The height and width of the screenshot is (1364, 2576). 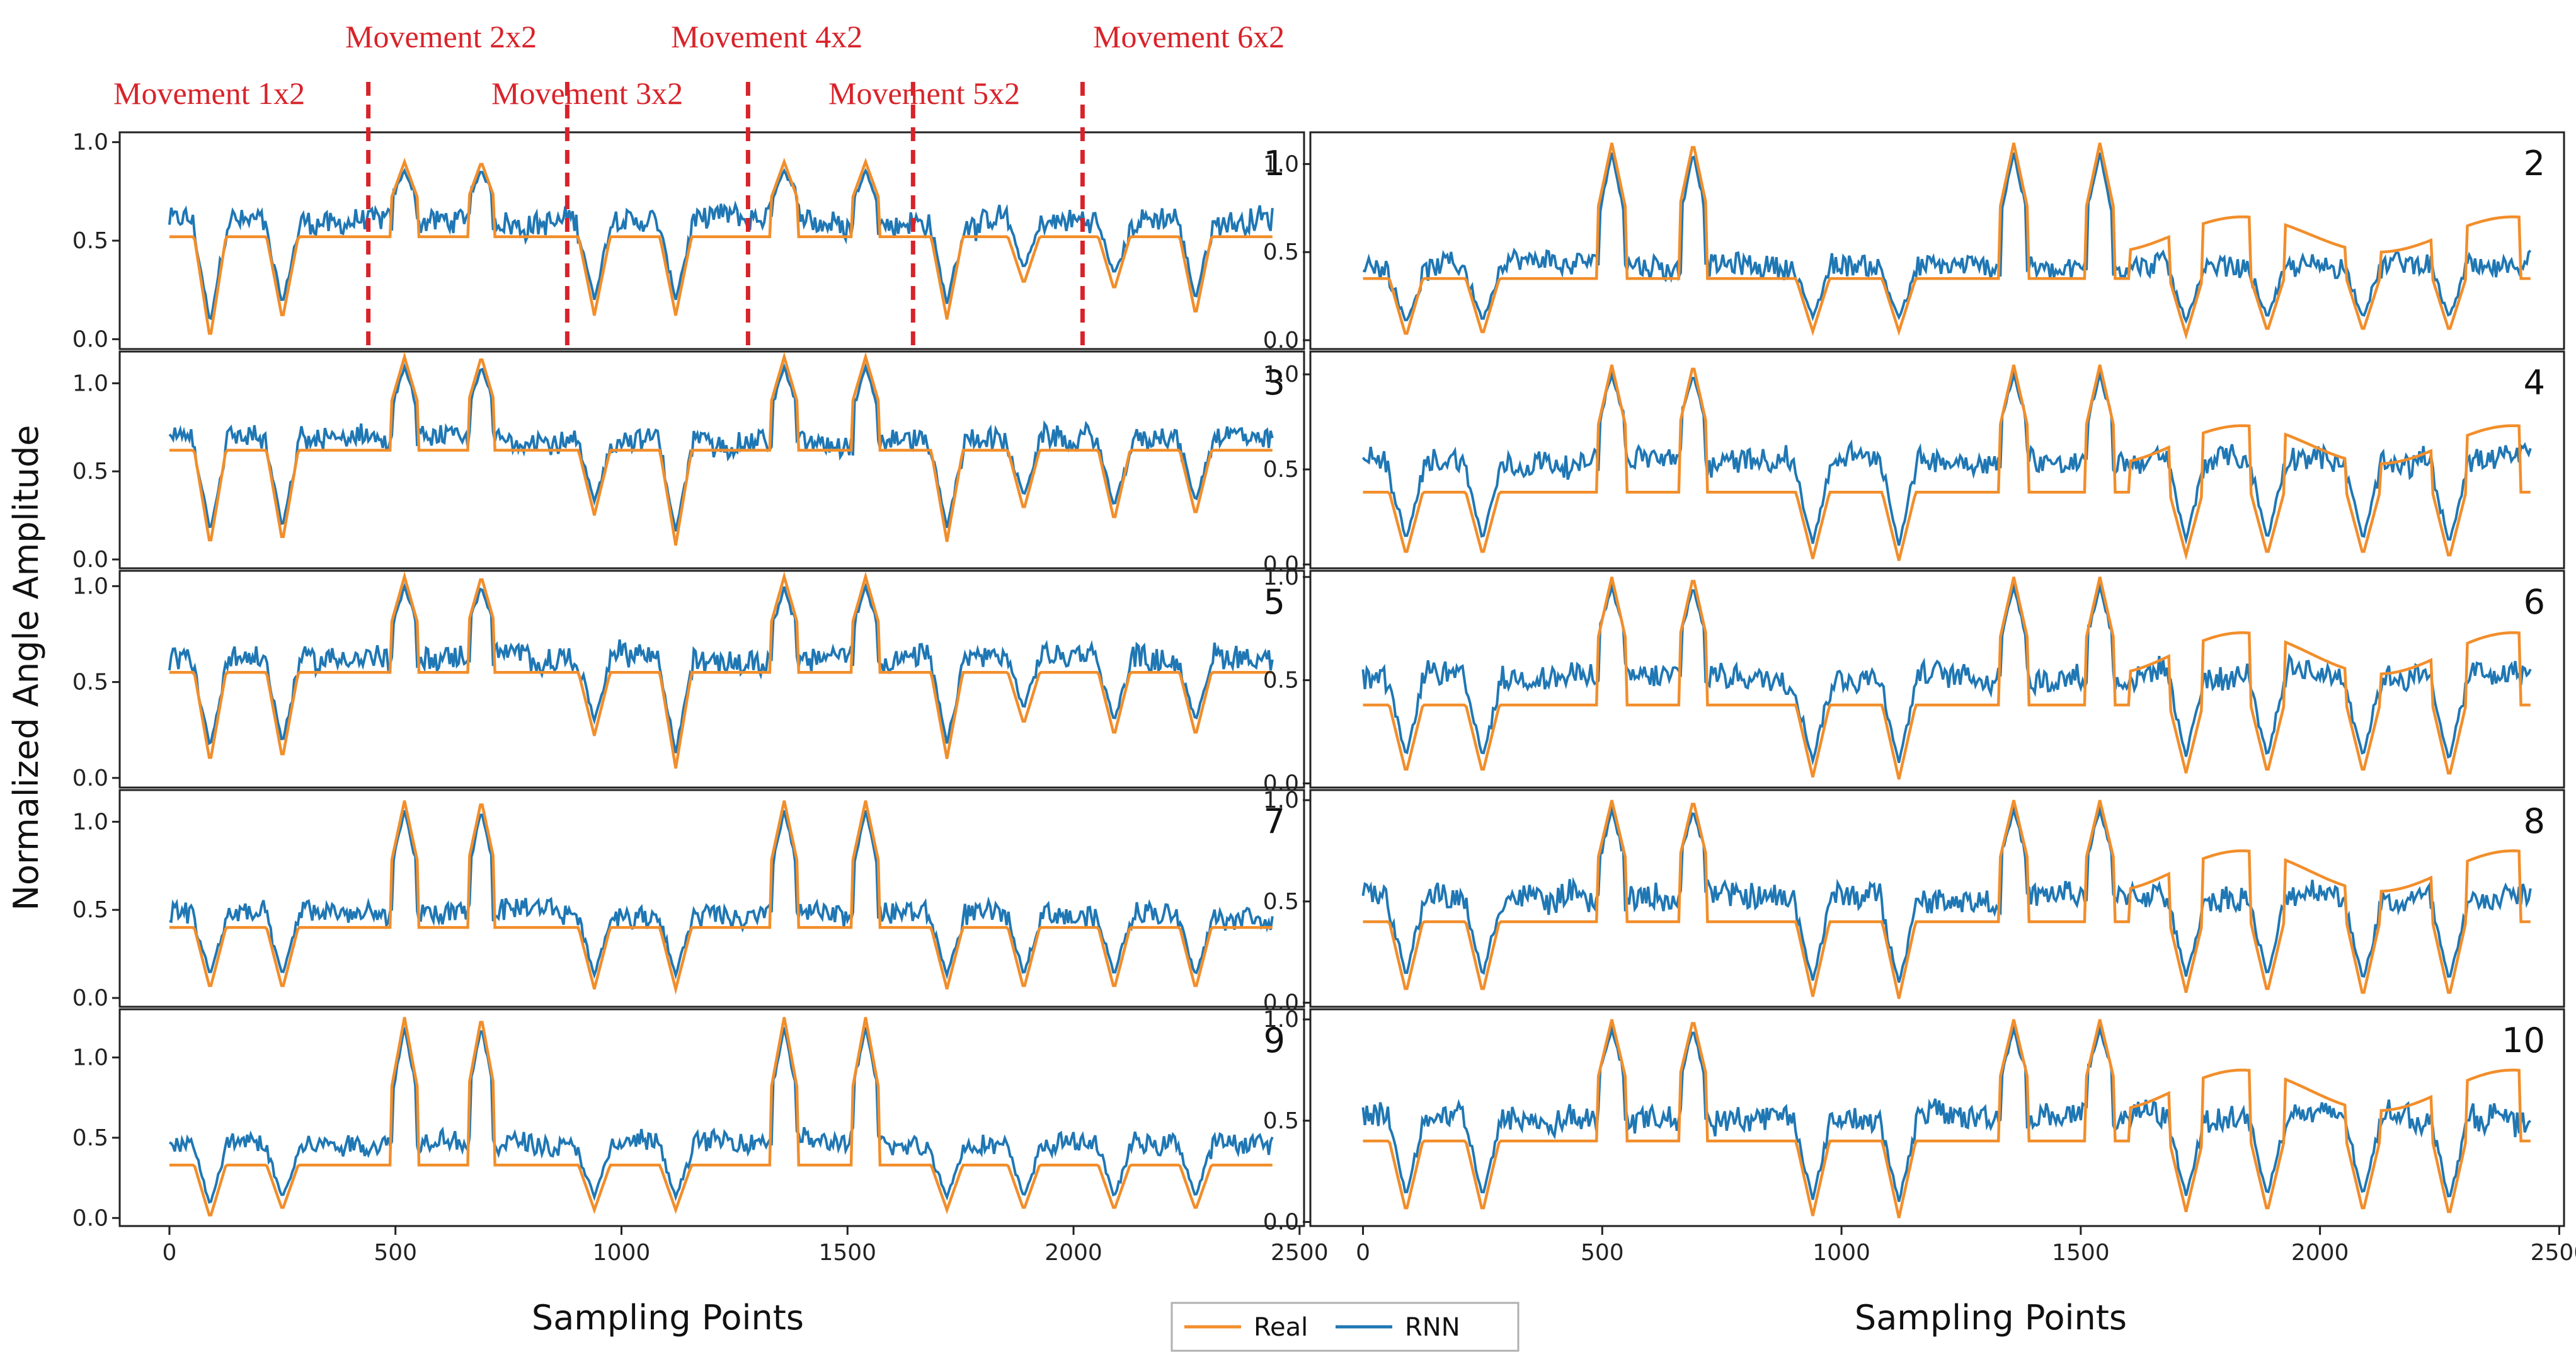 I want to click on y-tick-label-6-0.5: 0.5, so click(x=1281, y=681).